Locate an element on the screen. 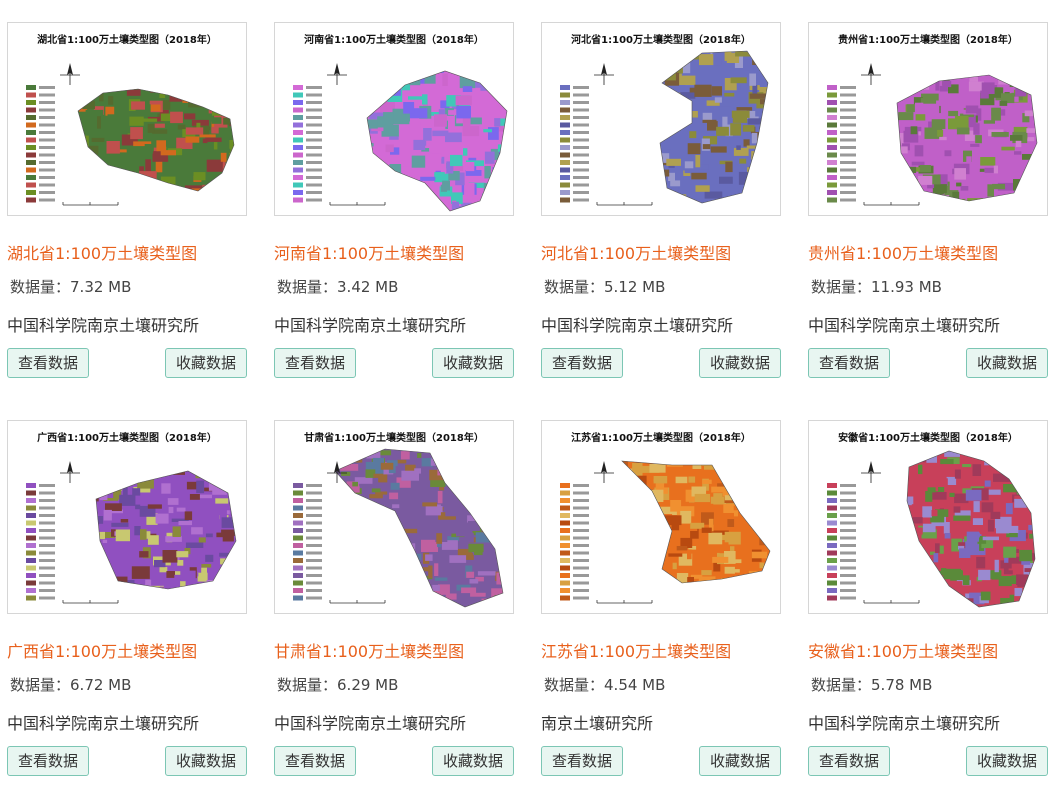 The image size is (1060, 795). dataset-title: 河南省1:100万土壤类型图 is located at coordinates (369, 253).